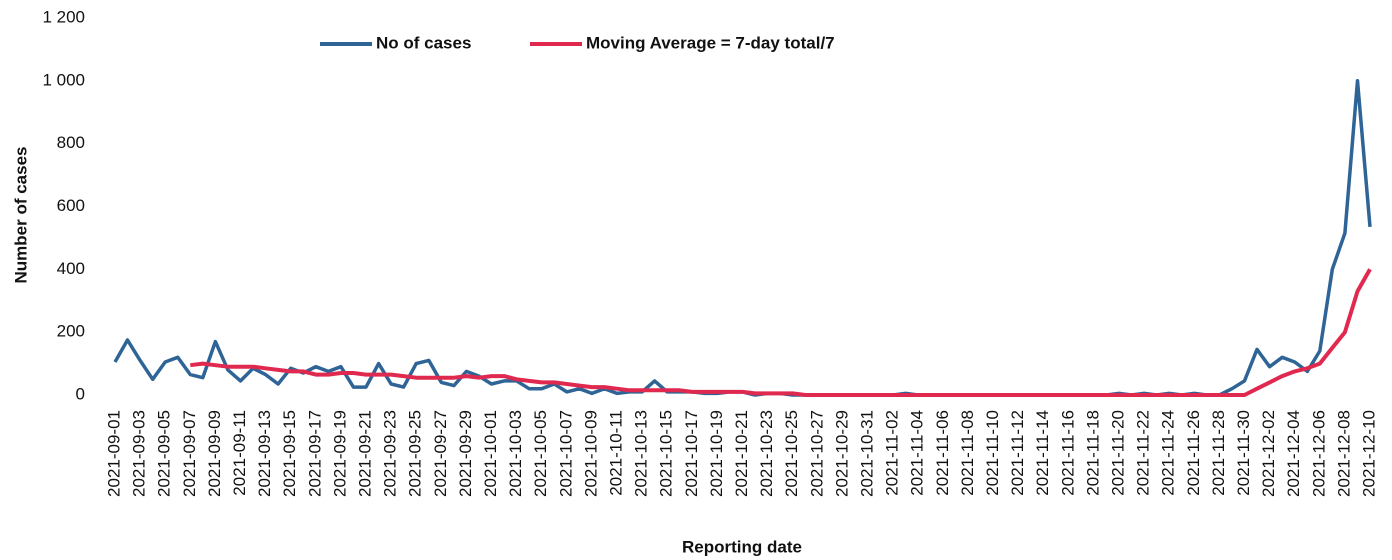 Image resolution: width=1392 pixels, height=560 pixels. Describe the element at coordinates (791, 453) in the screenshot. I see `x-tick-label: 2021-10-25` at that location.